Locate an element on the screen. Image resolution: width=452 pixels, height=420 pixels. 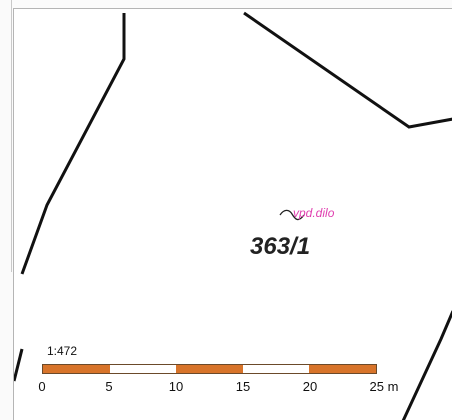
side-panel-divider is located at coordinates (6, 136).